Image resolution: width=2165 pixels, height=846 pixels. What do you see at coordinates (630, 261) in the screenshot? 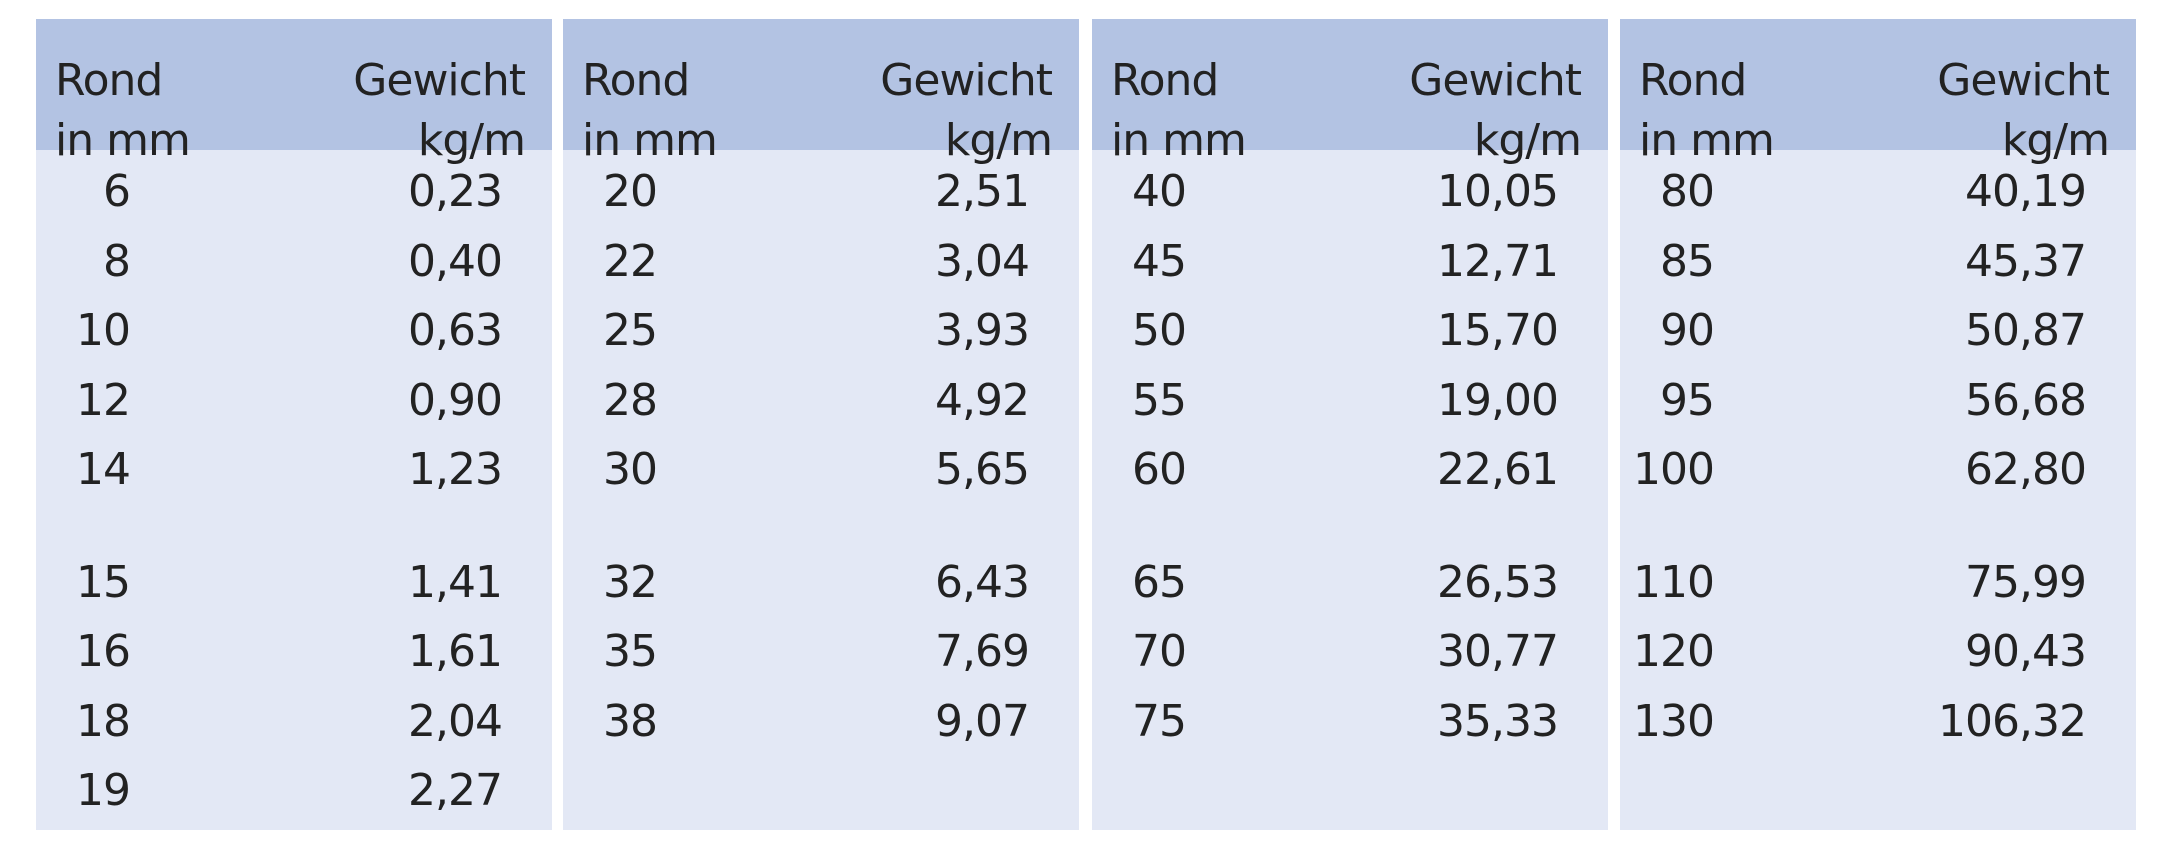
I see `diameter-cell: 22` at bounding box center [630, 261].